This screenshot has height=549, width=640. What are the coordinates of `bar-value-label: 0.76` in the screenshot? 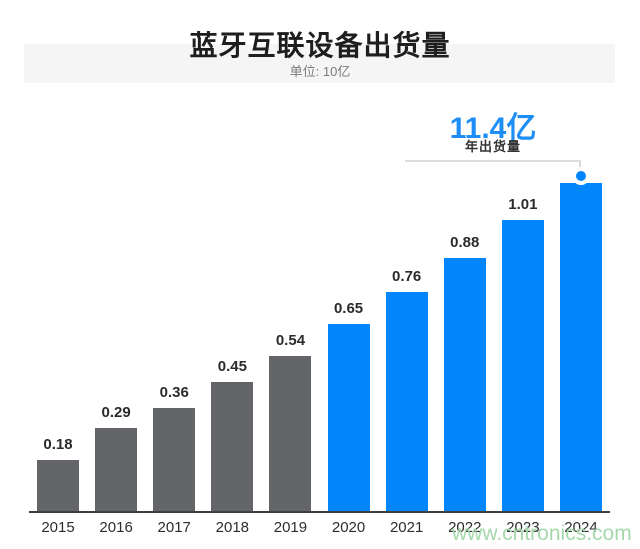 It's located at (407, 276).